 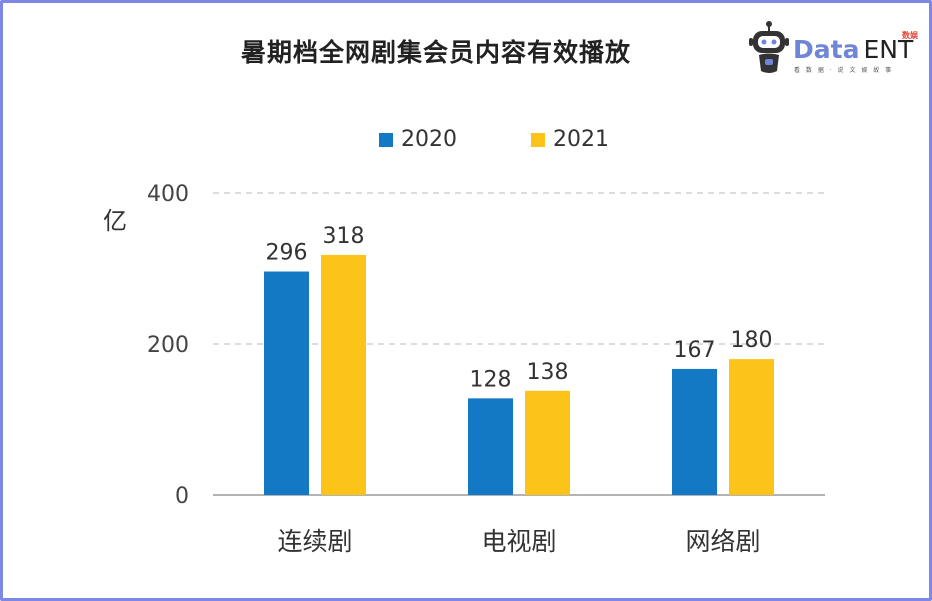 What do you see at coordinates (548, 372) in the screenshot?
I see `data-label: 138` at bounding box center [548, 372].